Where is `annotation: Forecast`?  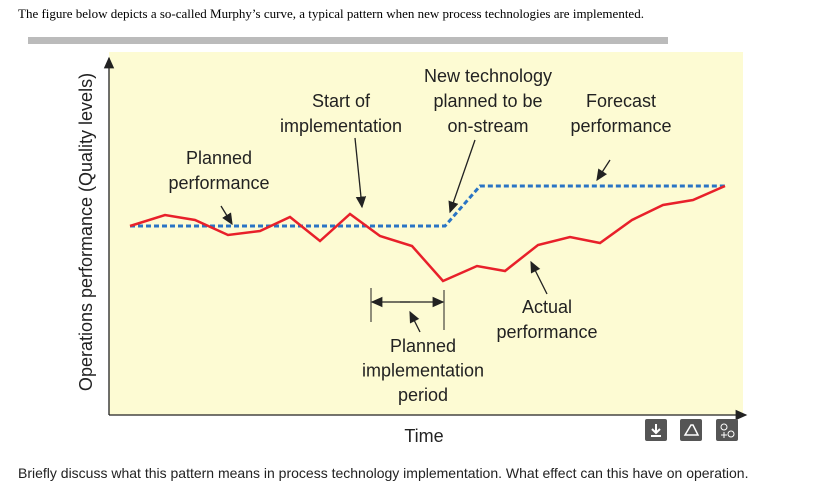
annotation: Forecast is located at coordinates (621, 101).